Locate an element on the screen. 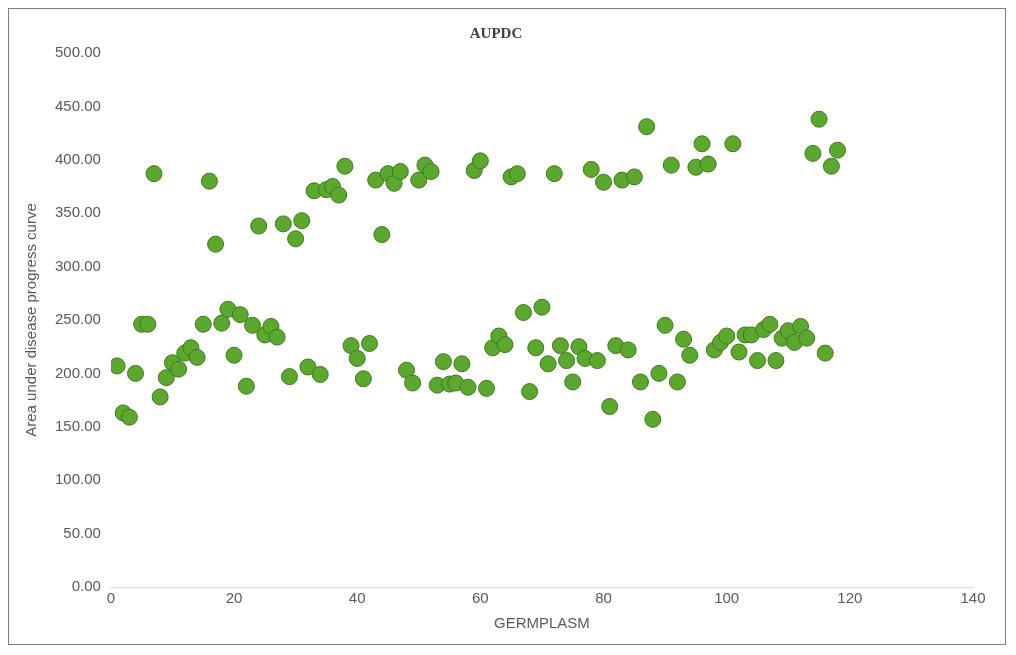 The height and width of the screenshot is (655, 1016). x-tick-label: 60 is located at coordinates (480, 598).